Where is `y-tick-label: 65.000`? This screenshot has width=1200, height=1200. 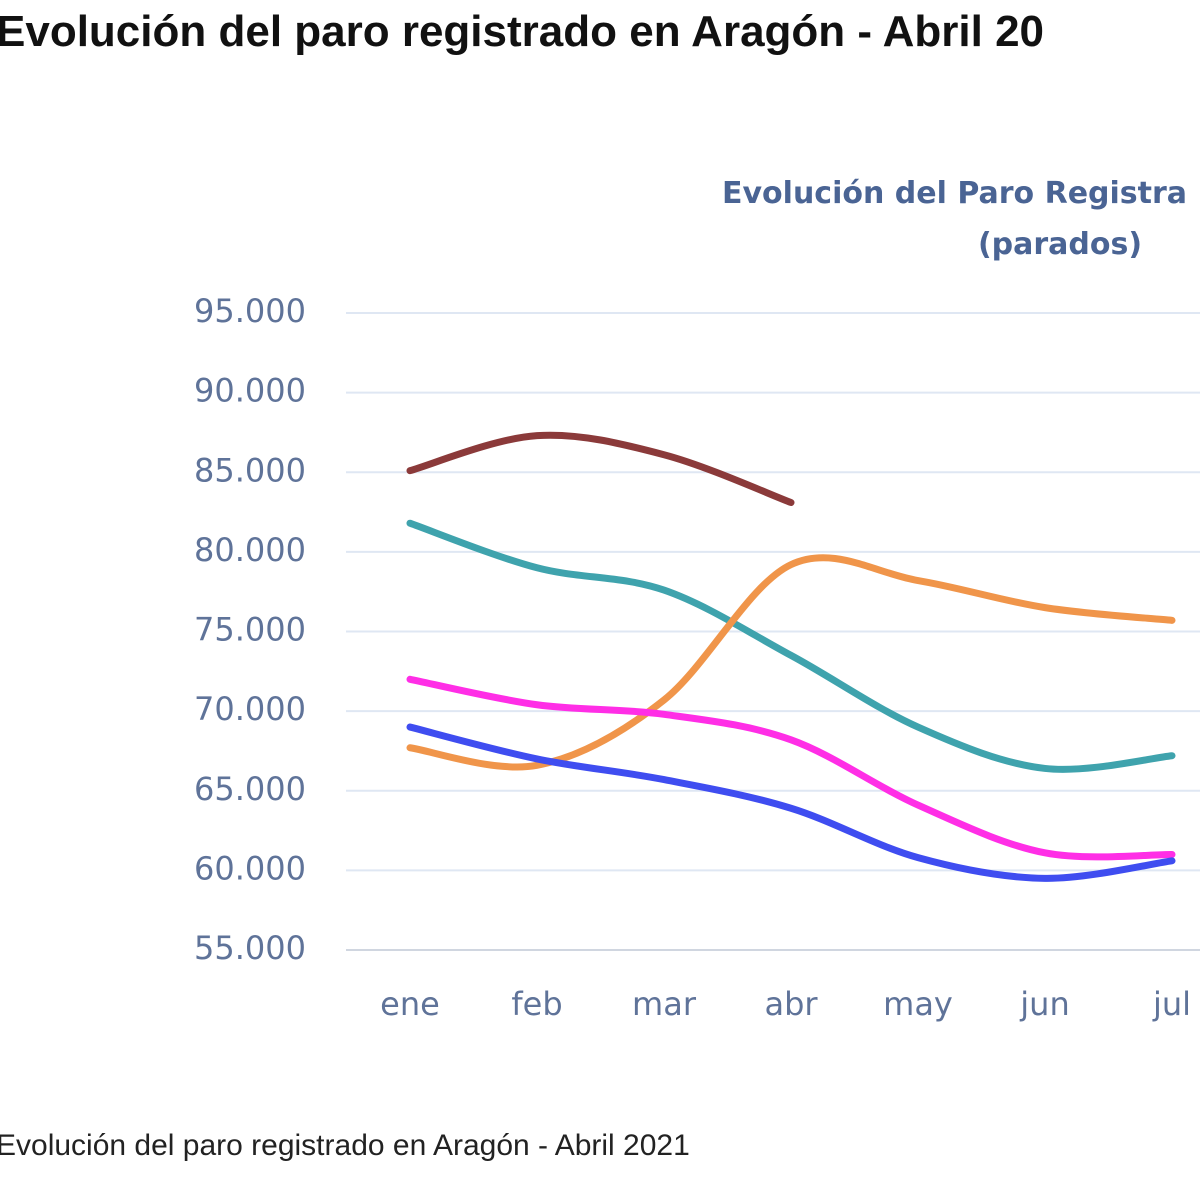
y-tick-label: 65.000 is located at coordinates (250, 789).